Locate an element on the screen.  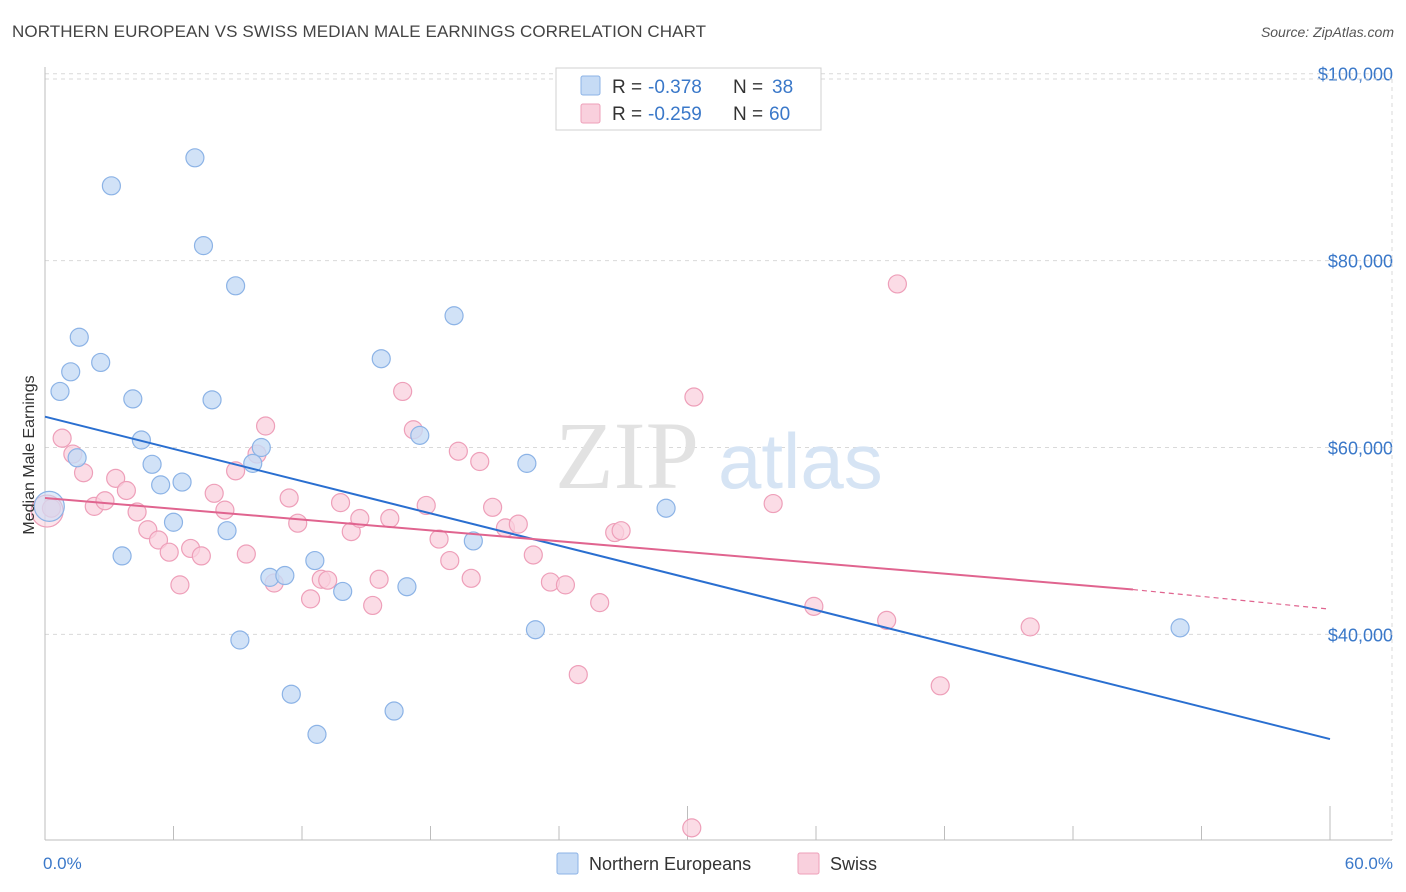
x-tick-label: 0.0% is located at coordinates (62, 863).